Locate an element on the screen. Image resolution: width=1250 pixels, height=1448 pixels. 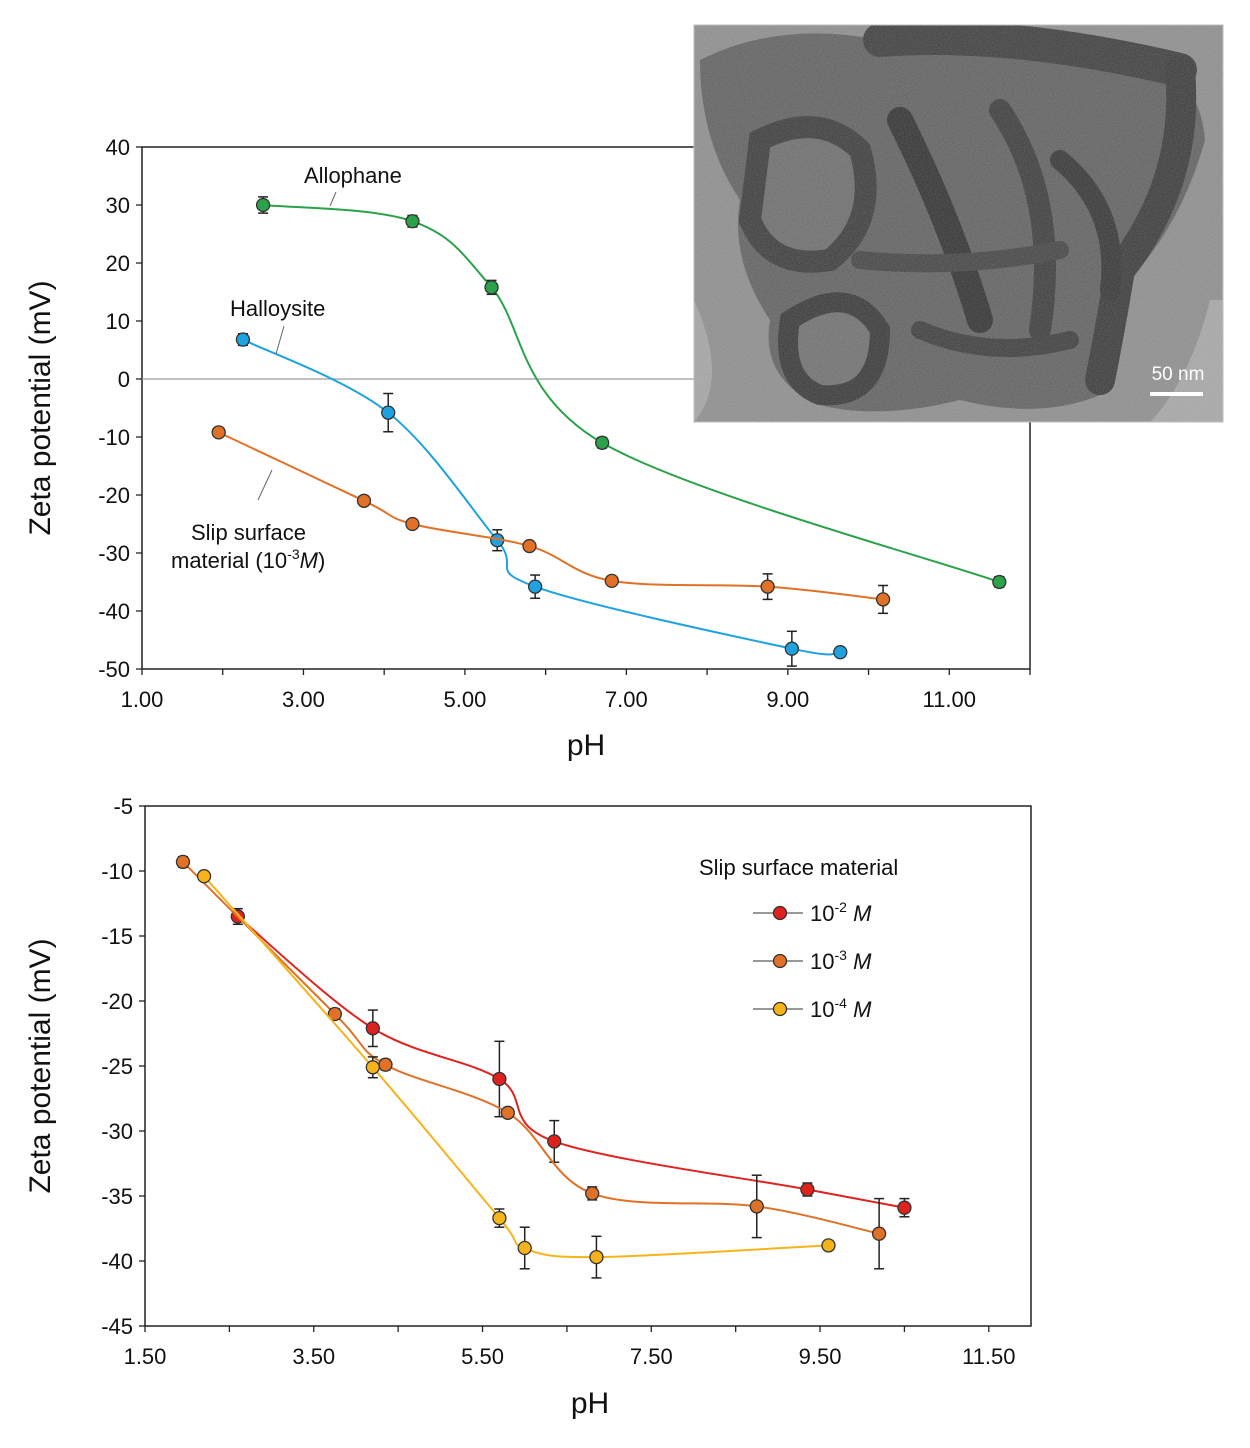
halloysite-label: Halloysite is located at coordinates (277, 308).